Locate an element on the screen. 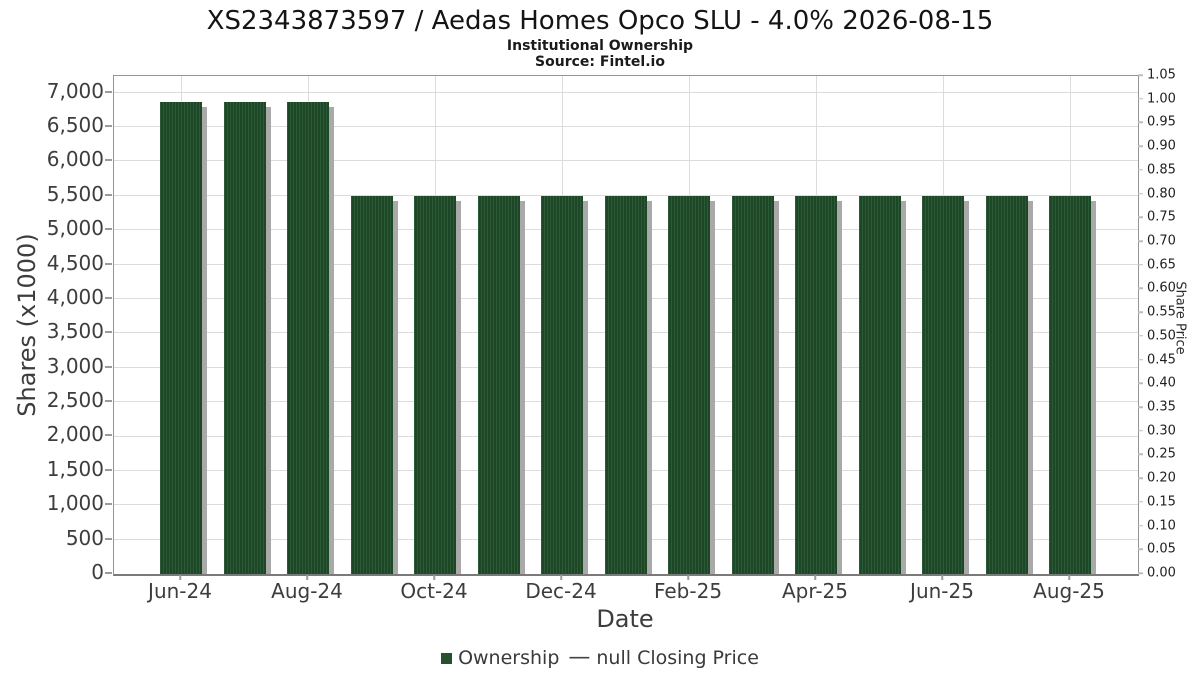 The width and height of the screenshot is (1200, 675). y-axis-tick-label: 6,500 is located at coordinates (75, 125).